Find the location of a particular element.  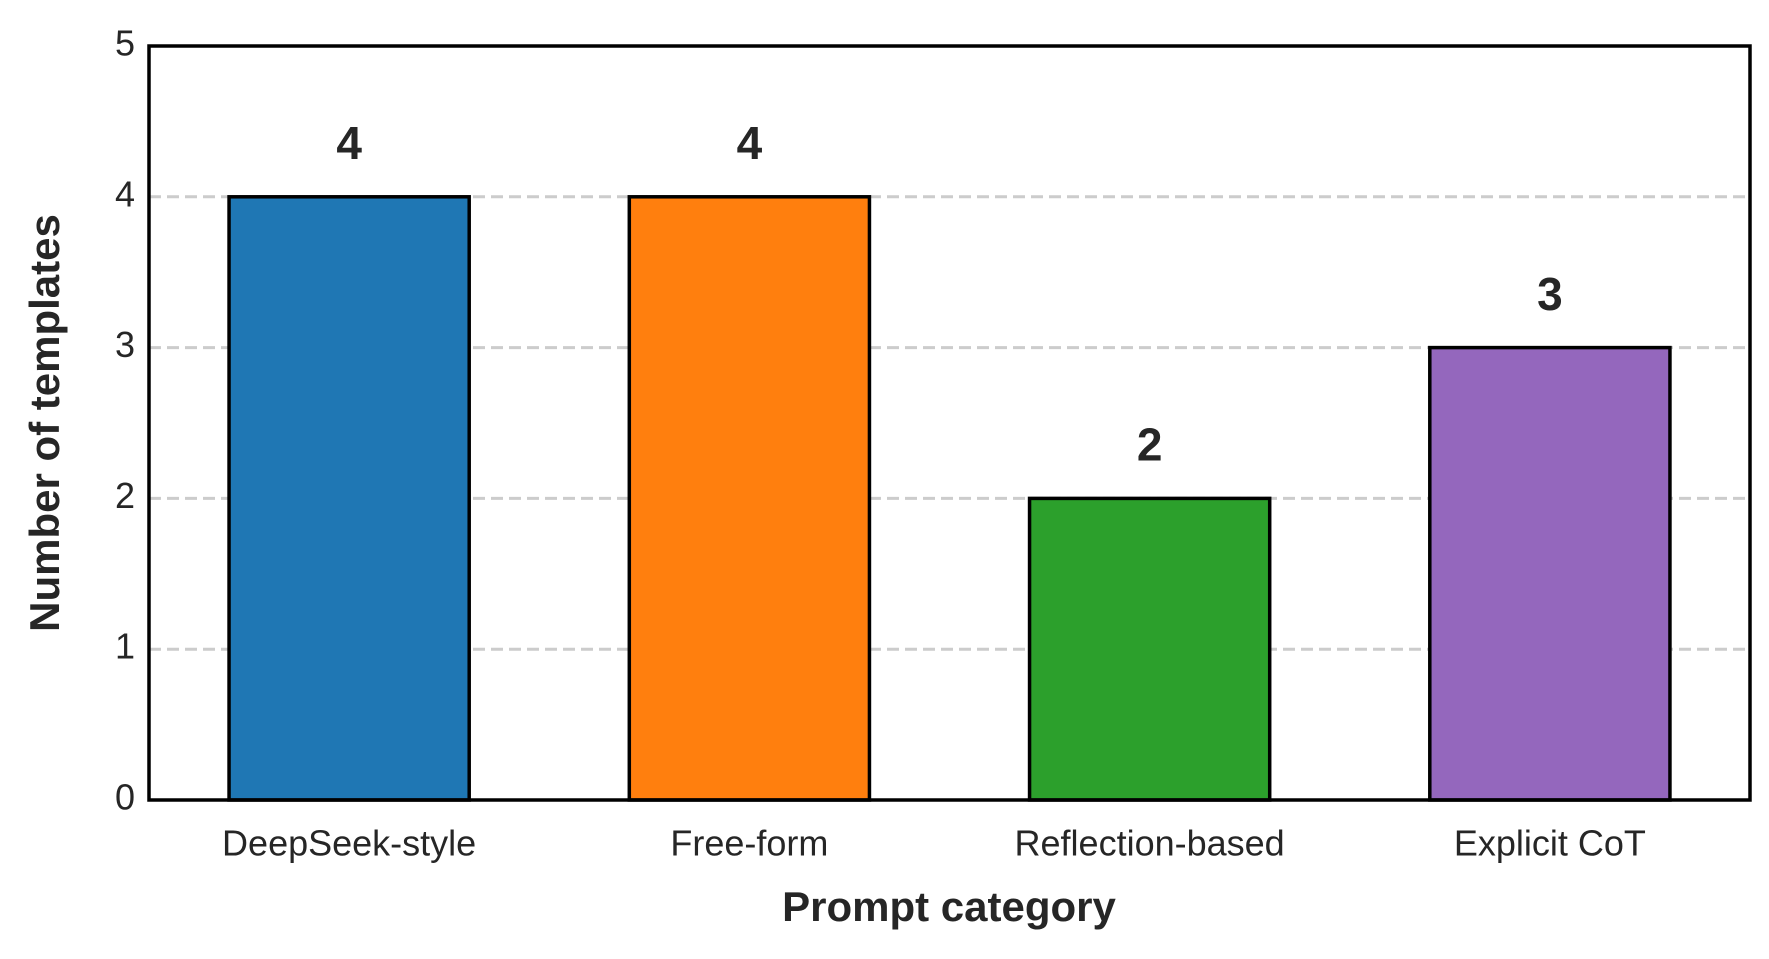

y-tick-label: 0 is located at coordinates (125, 797).